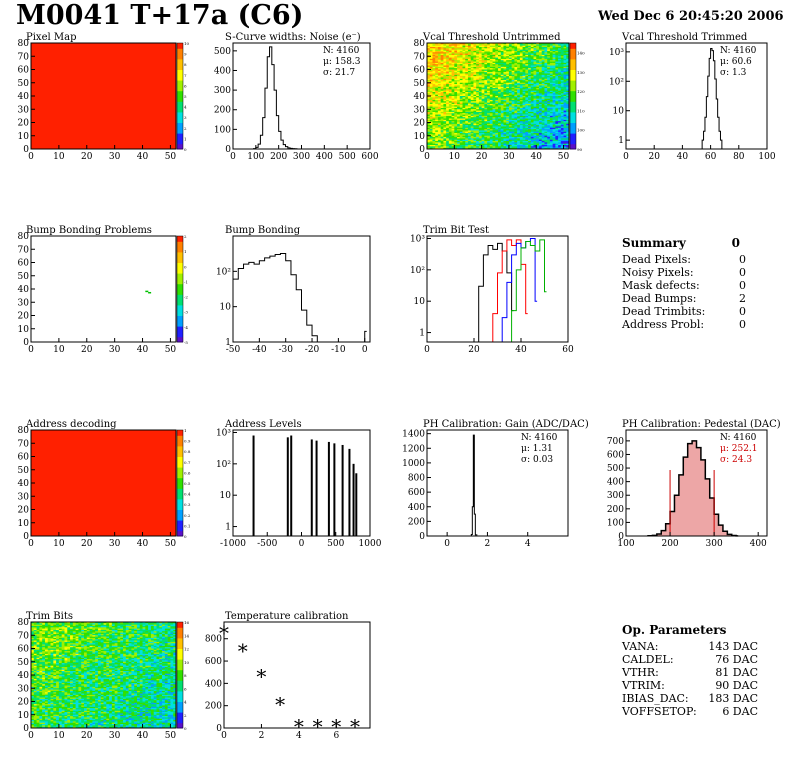 The height and width of the screenshot is (772, 796). Describe the element at coordinates (185, 117) in the screenshot. I see `palette-label: 3` at that location.